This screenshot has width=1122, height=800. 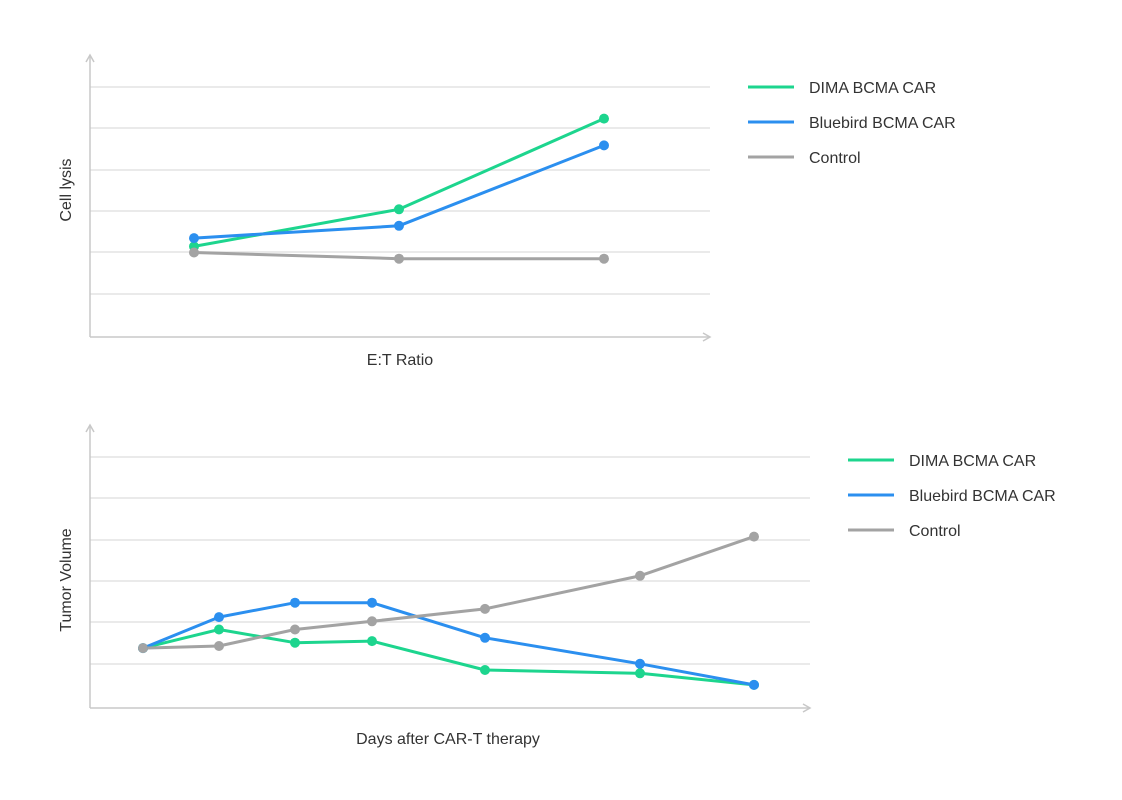 What do you see at coordinates (66, 189) in the screenshot?
I see `y-axis-label: Cell lysis` at bounding box center [66, 189].